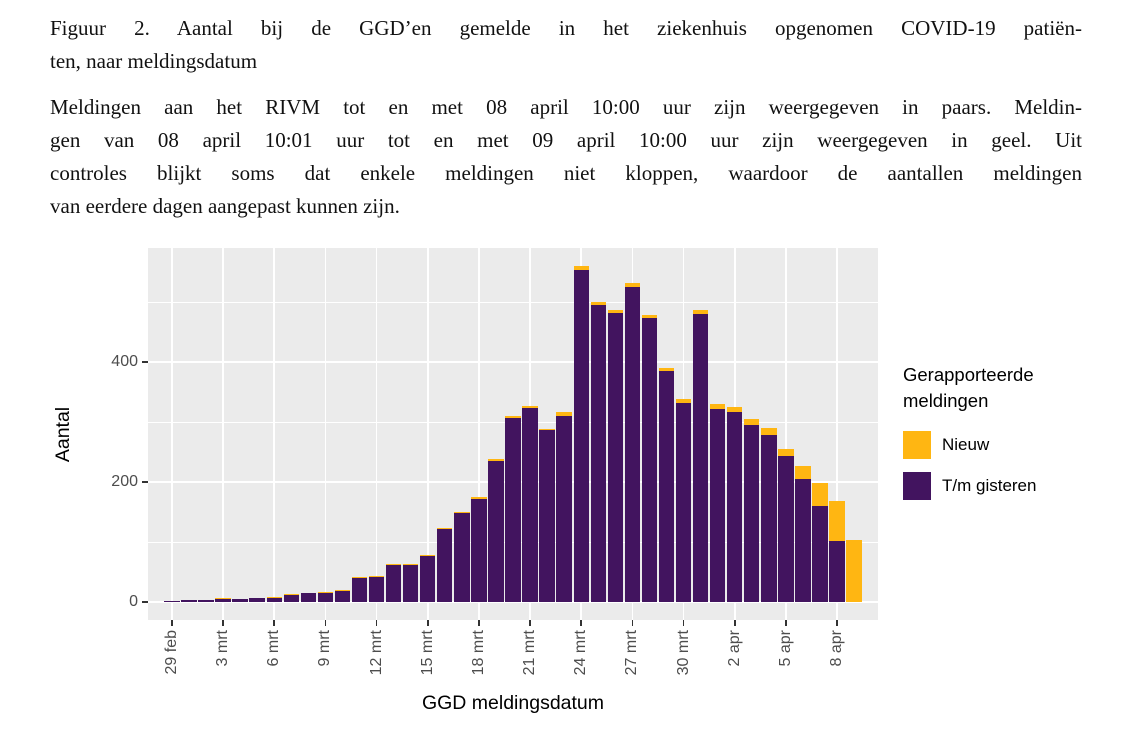  Describe the element at coordinates (513, 703) in the screenshot. I see `x-axis-title: GGD meldingsdatum` at that location.